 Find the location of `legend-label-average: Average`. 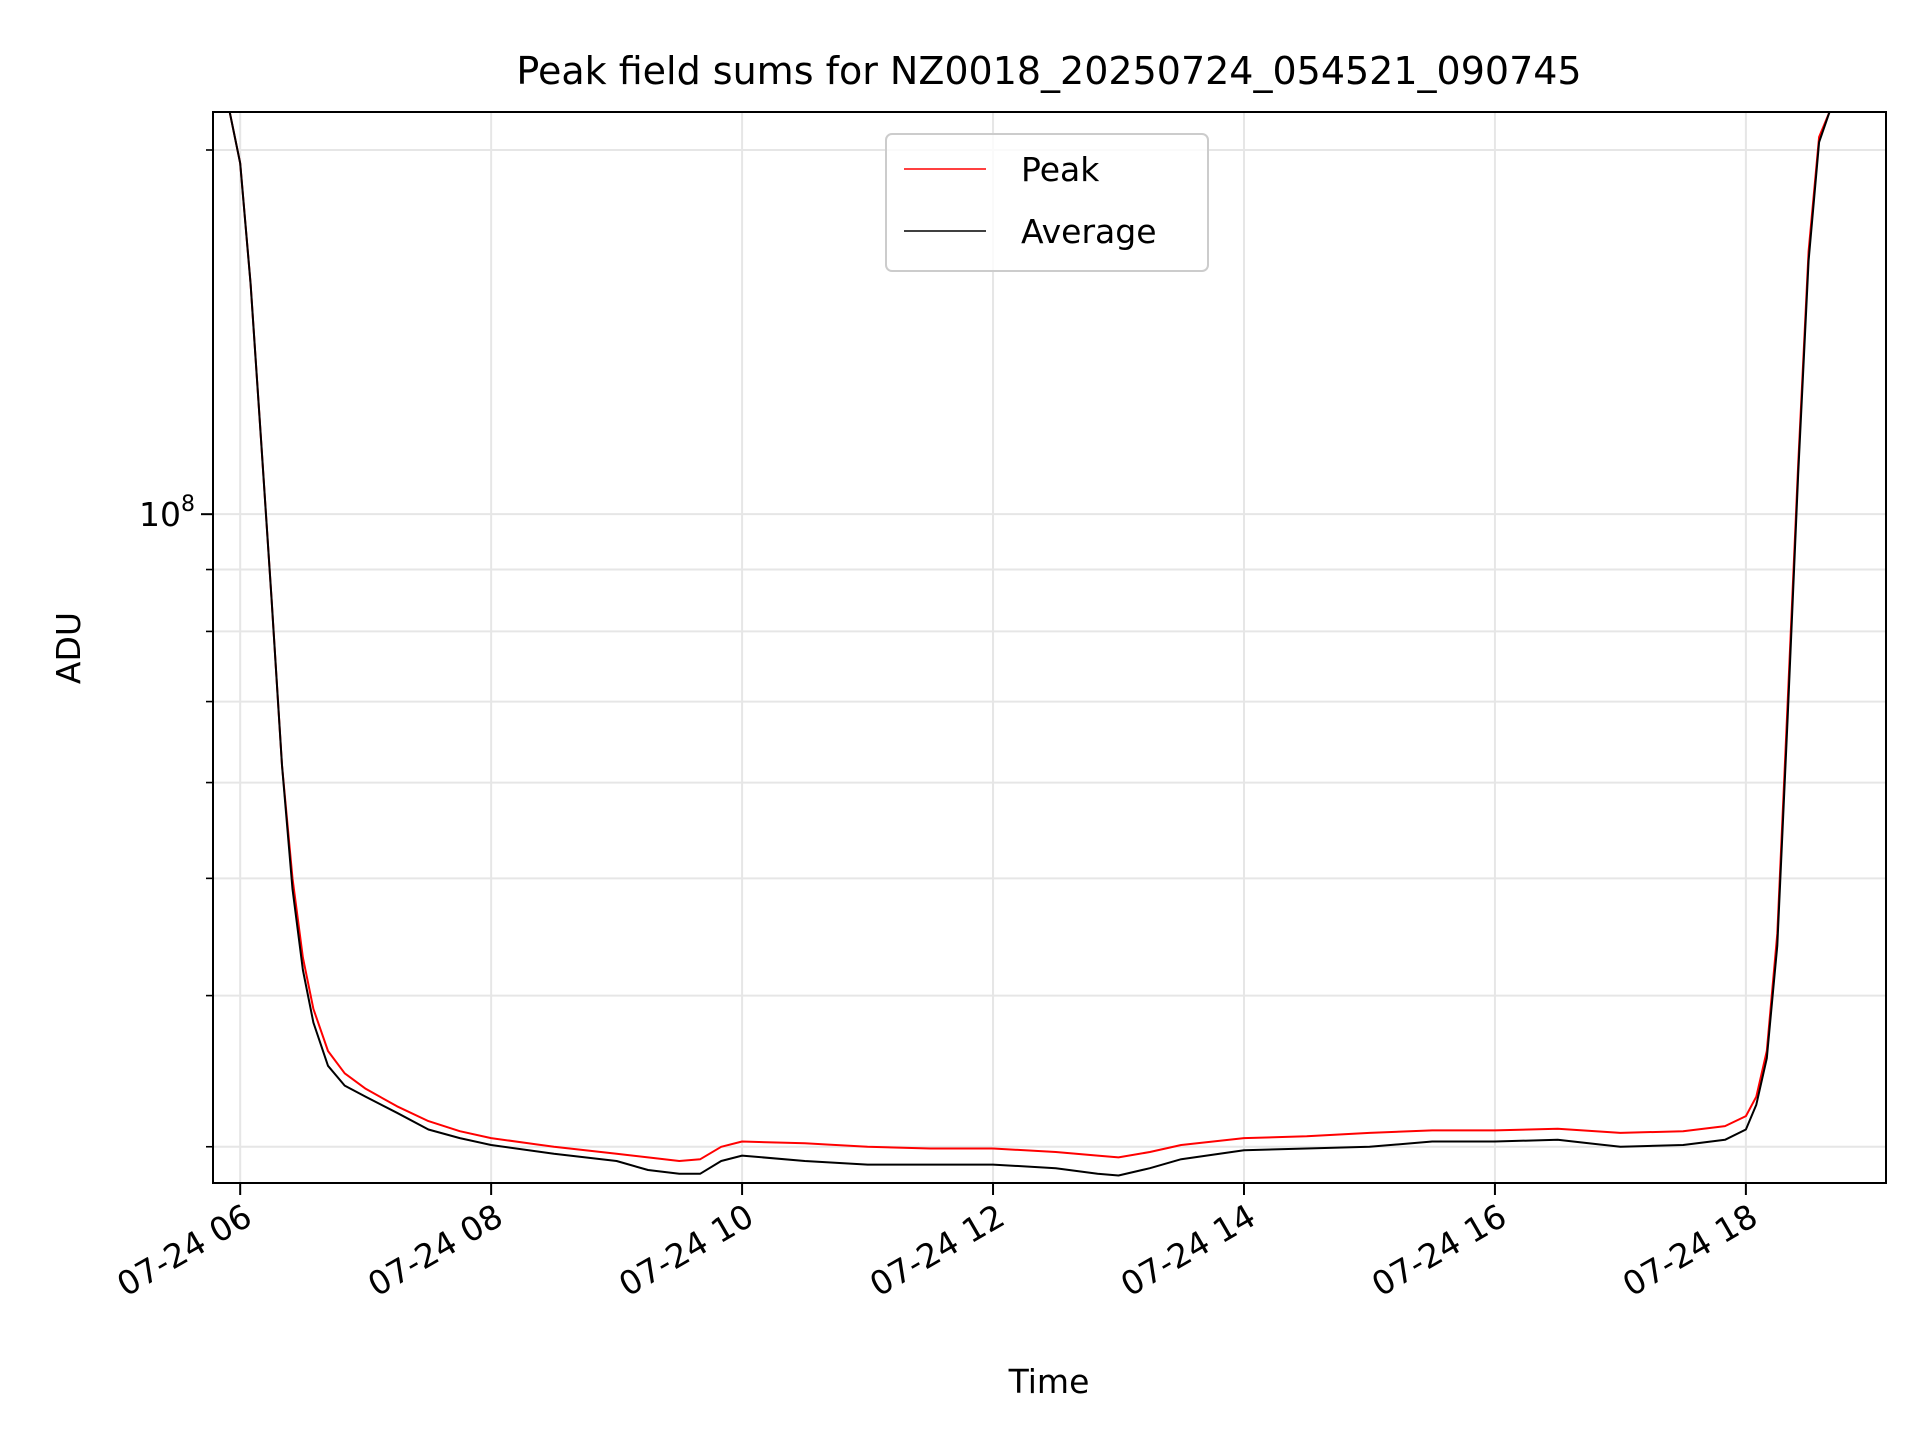

legend-label-average: Average is located at coordinates (1089, 231).